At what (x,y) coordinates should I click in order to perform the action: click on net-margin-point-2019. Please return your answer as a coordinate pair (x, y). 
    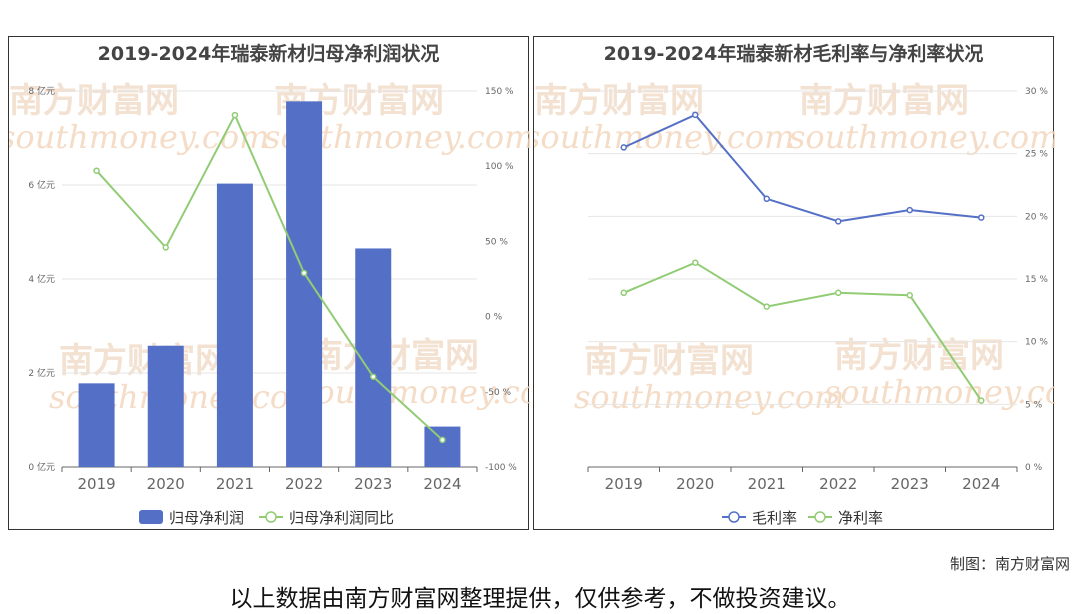
    Looking at the image, I should click on (623, 293).